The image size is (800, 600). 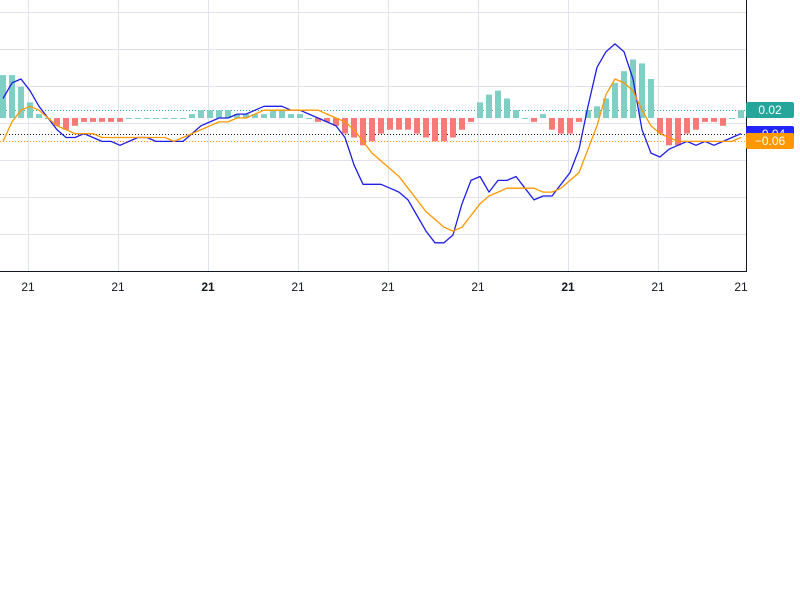 I want to click on time-axis: 21 21 21 21 21 21 21 21 21, so click(x=384, y=287).